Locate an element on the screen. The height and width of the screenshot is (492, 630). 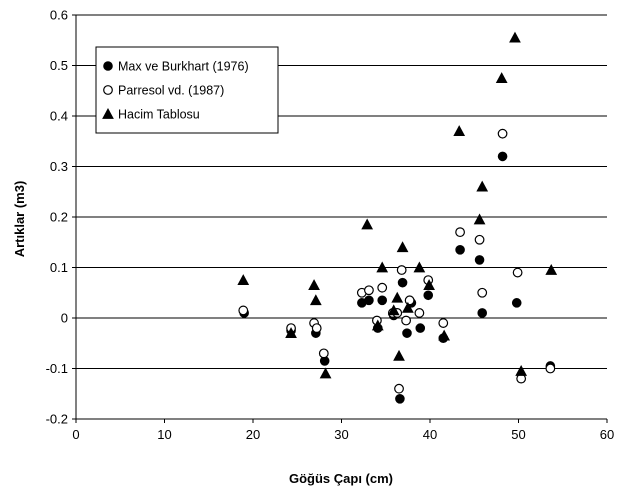
y-tick-label: 0 is located at coordinates (64, 318).